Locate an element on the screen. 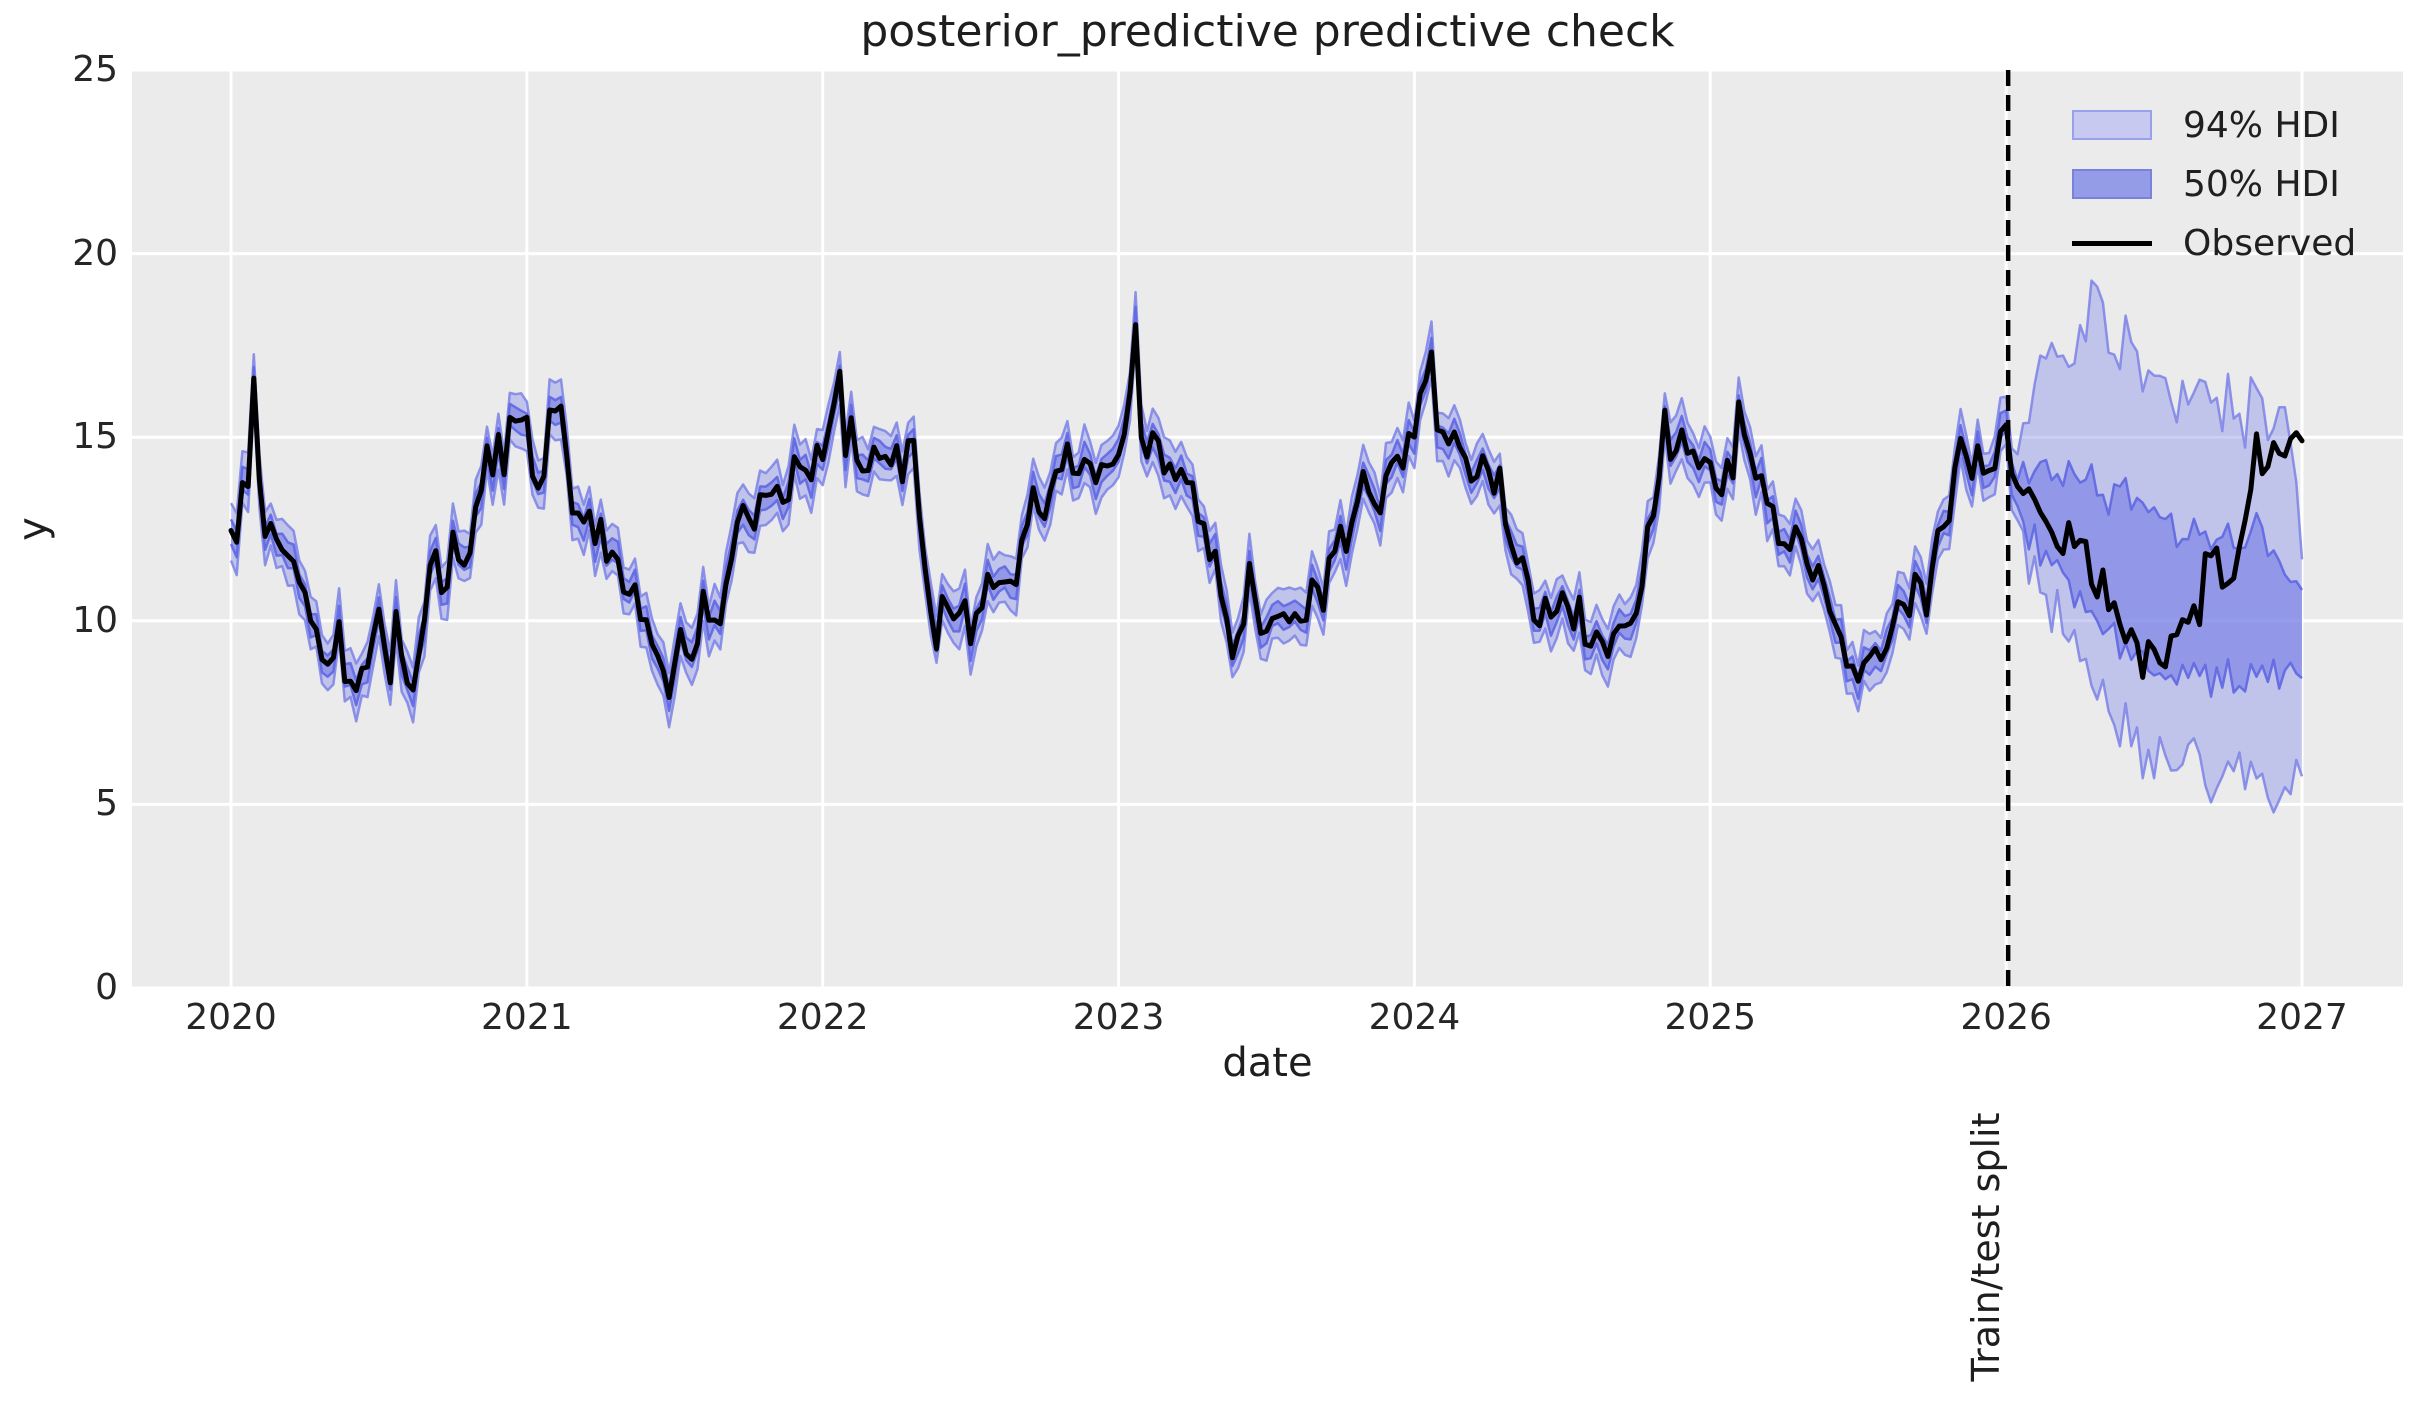 The height and width of the screenshot is (1424, 2423). chart-title: posterior_predictive predictive check is located at coordinates (1267, 31).